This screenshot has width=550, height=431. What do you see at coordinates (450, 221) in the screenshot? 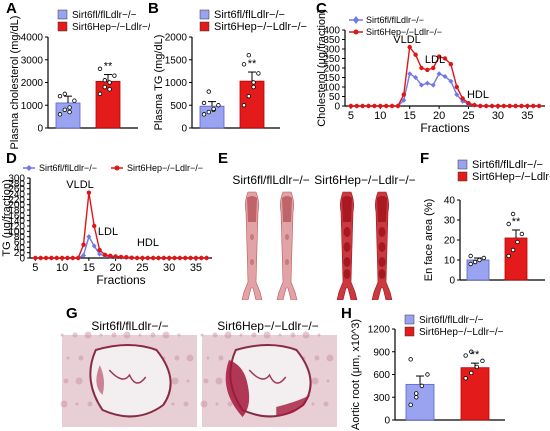
I see `y-tick-label: 30` at bounding box center [450, 221].